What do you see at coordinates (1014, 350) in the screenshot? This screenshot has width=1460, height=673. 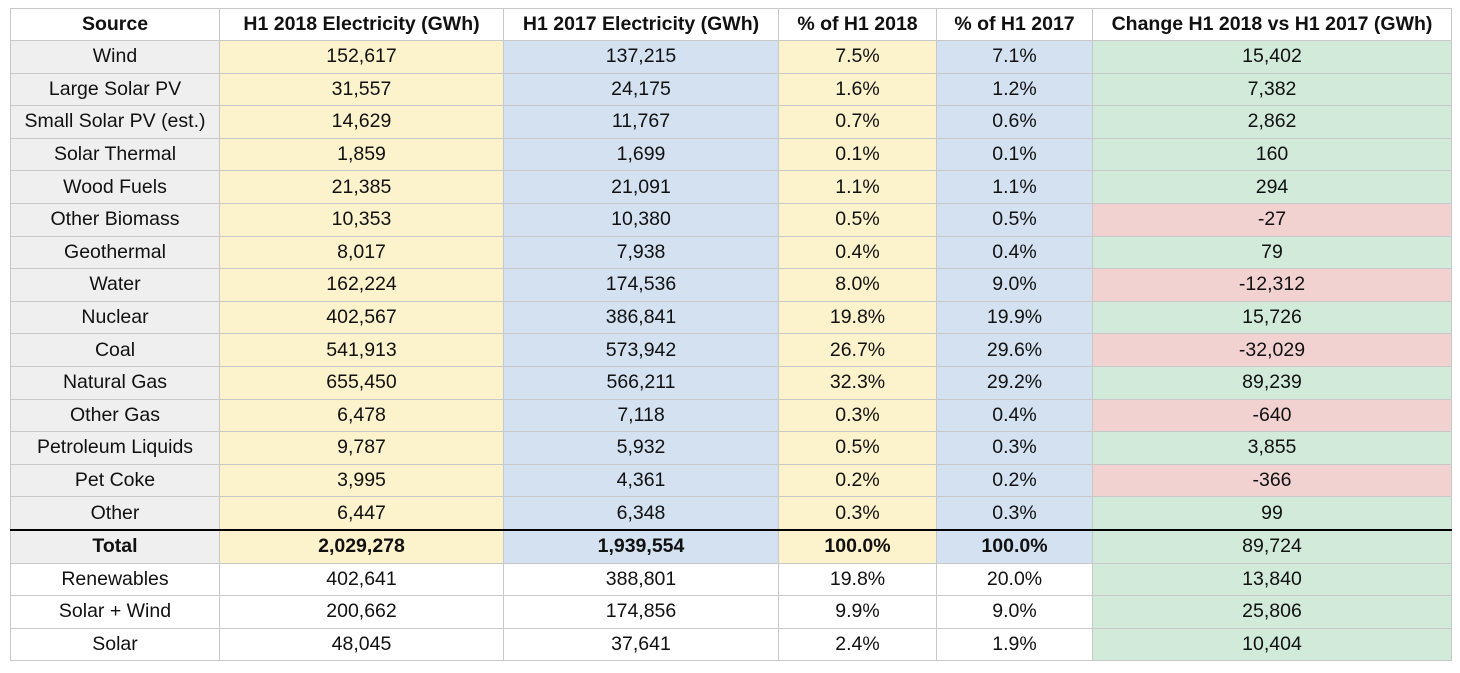 I see `pct-2017-cell: 29.6%` at bounding box center [1014, 350].